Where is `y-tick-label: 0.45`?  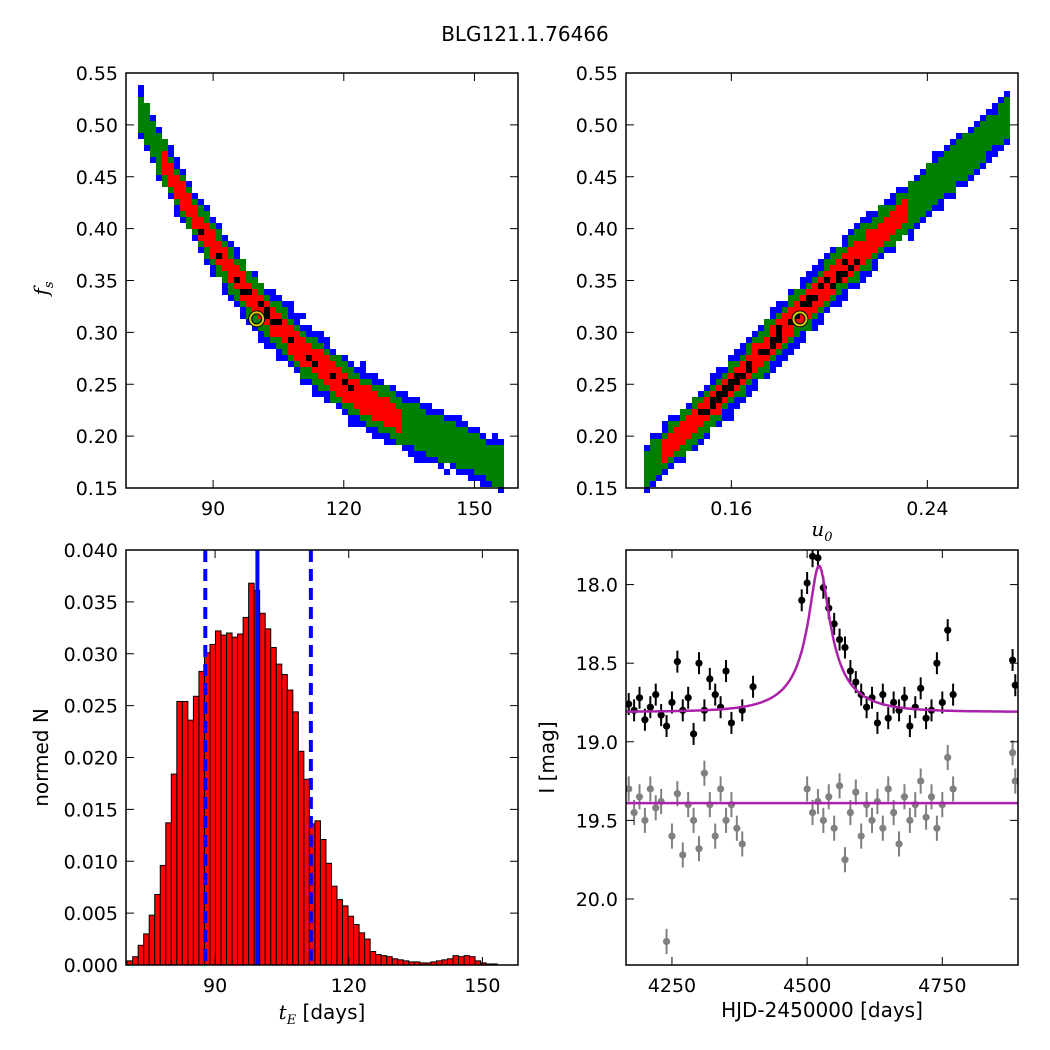
y-tick-label: 0.45 is located at coordinates (97, 178).